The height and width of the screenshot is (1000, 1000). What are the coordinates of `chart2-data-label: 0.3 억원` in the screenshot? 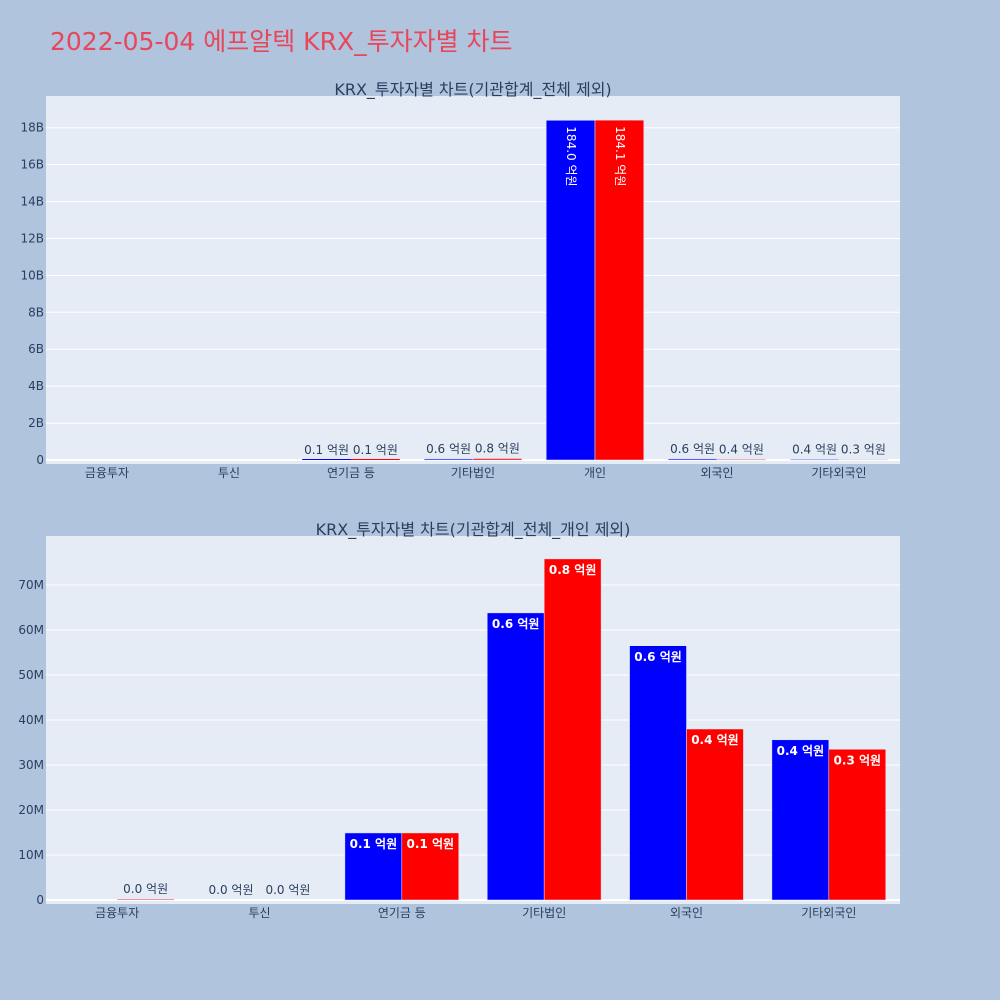 It's located at (858, 760).